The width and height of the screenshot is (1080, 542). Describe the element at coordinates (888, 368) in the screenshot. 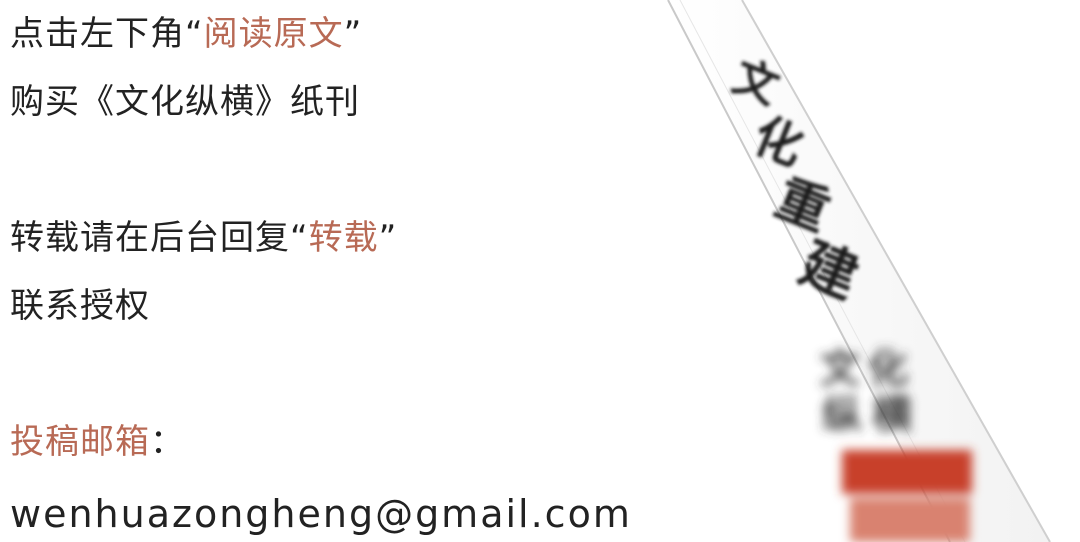

I see `logo-char: 化` at that location.